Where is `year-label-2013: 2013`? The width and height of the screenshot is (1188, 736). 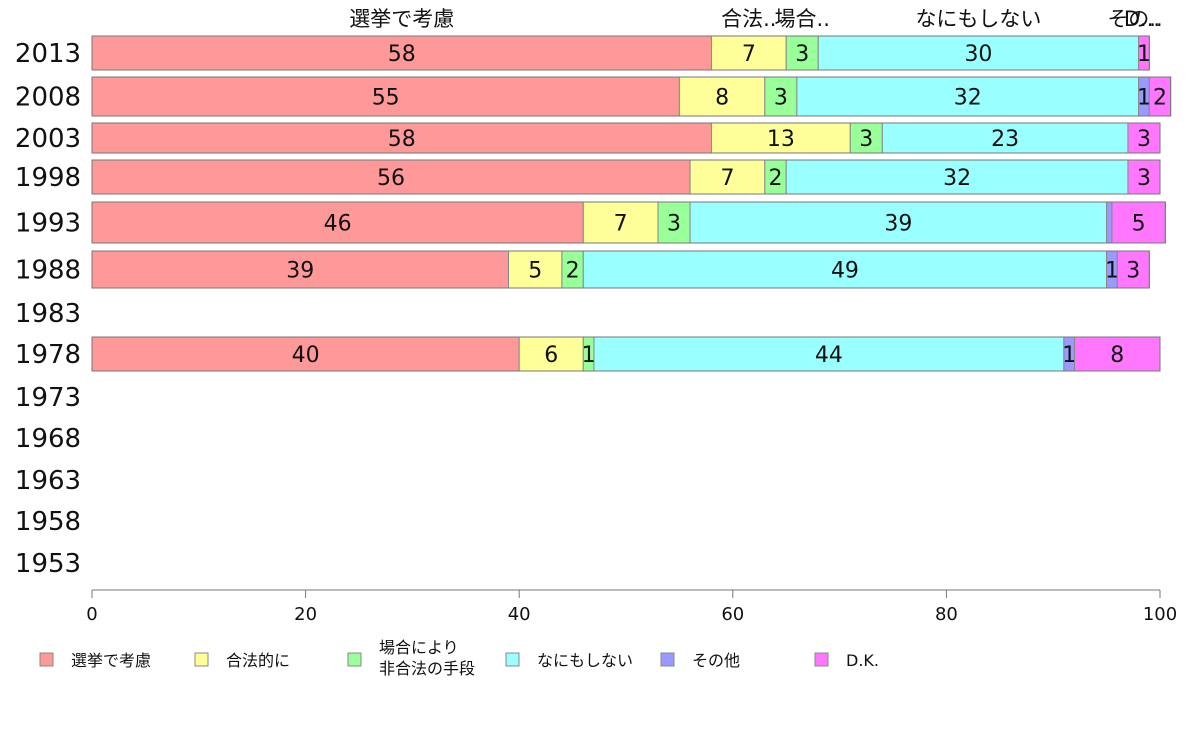 year-label-2013: 2013 is located at coordinates (48, 54).